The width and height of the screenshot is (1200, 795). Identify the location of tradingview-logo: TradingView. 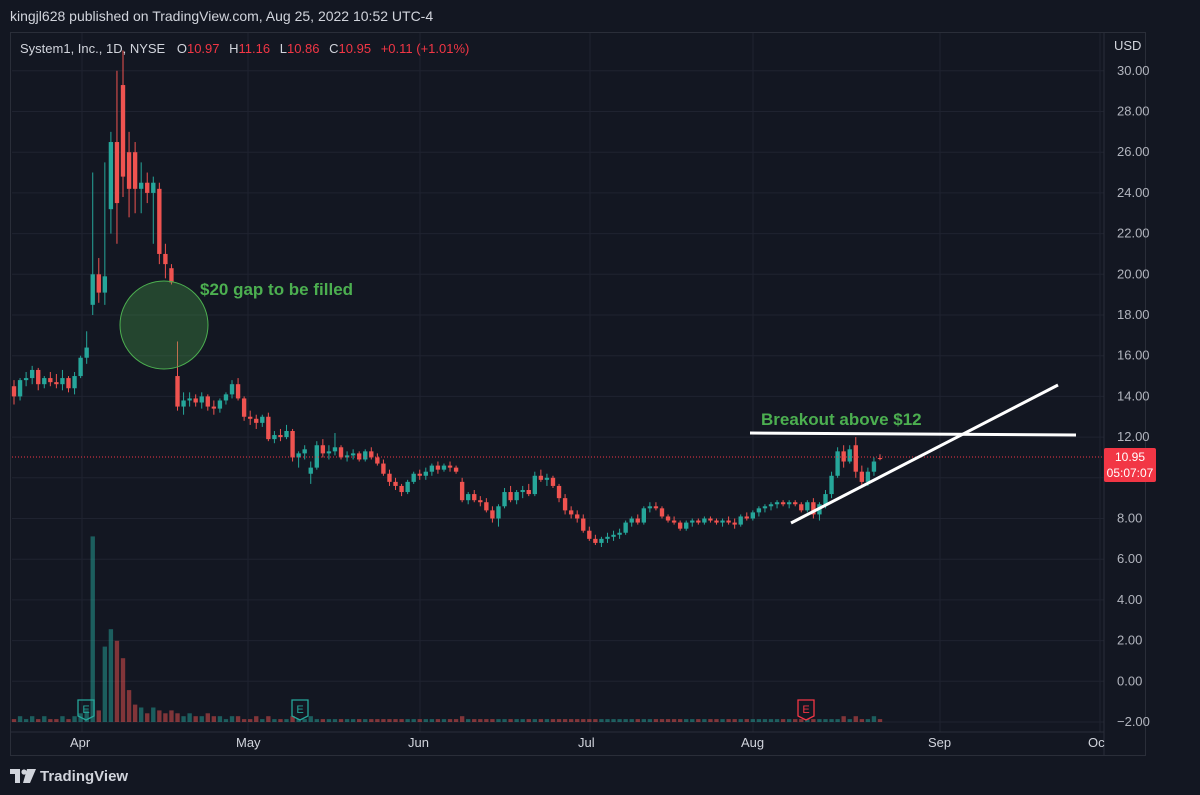
(69, 776).